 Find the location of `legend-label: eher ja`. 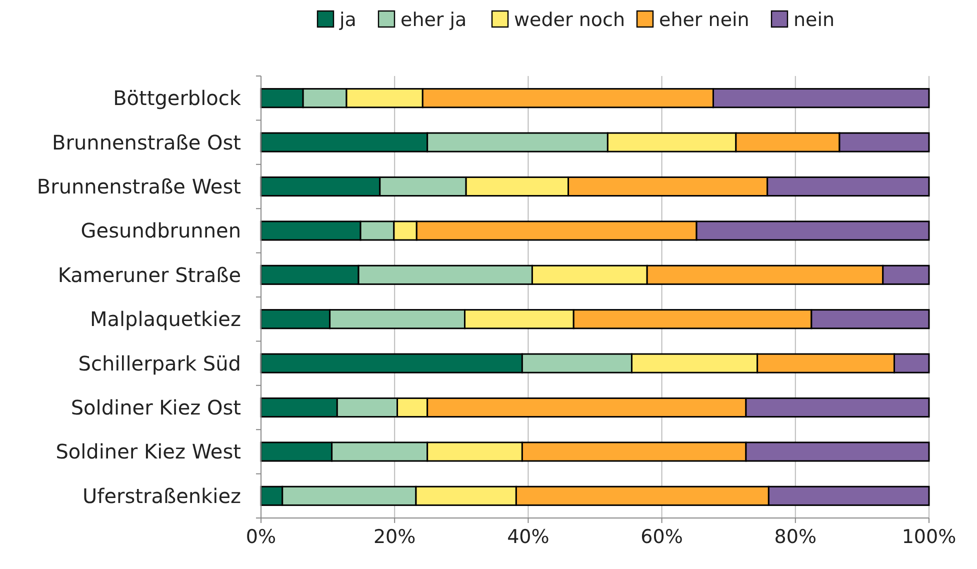

legend-label: eher ja is located at coordinates (433, 20).